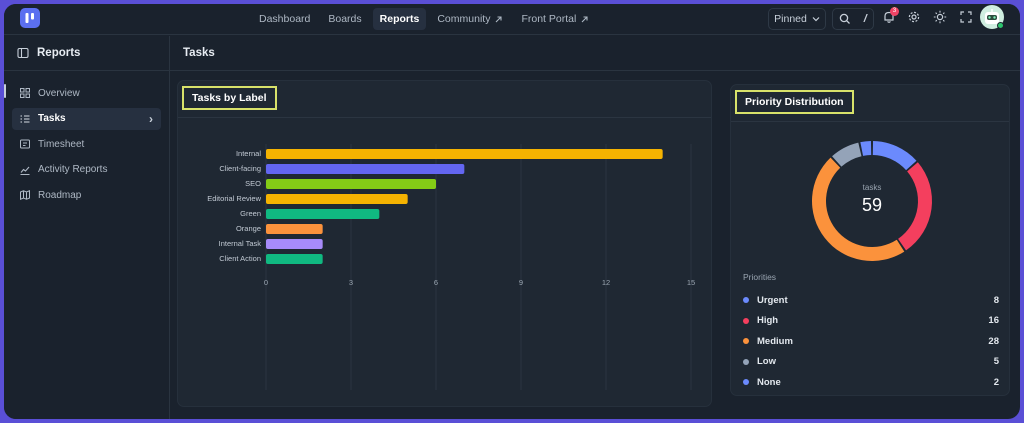  I want to click on bar-label-seo: SEO, so click(253, 183).